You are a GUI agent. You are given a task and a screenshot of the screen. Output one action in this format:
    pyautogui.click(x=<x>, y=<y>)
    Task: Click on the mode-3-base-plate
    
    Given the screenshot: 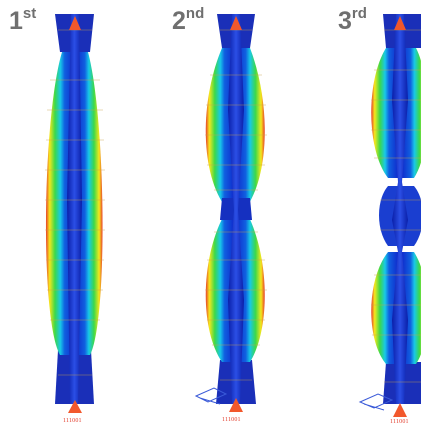 What is the action you would take?
    pyautogui.click(x=376, y=402)
    